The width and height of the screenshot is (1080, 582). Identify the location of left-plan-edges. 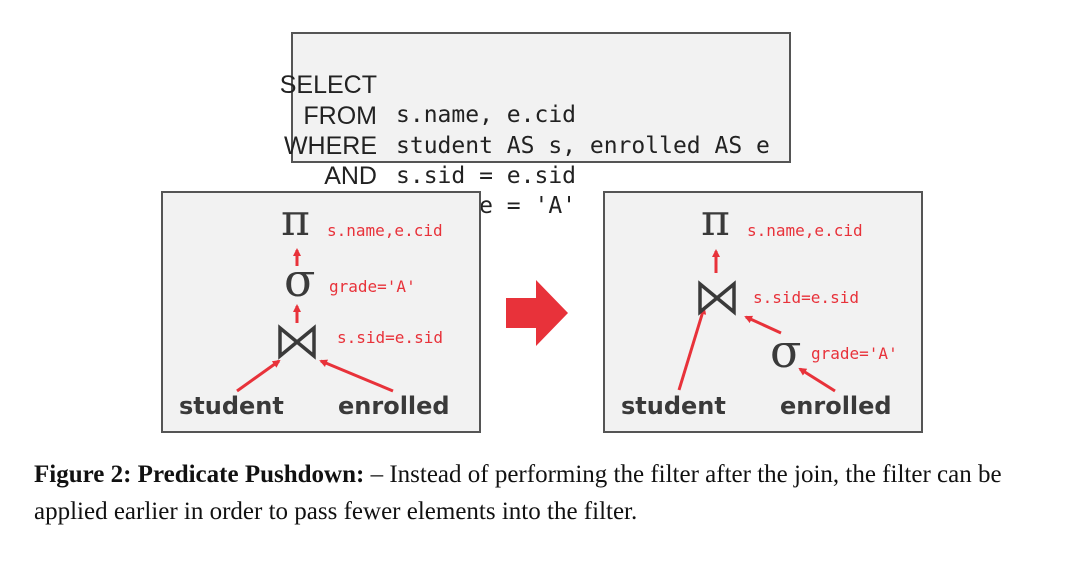
(315, 320).